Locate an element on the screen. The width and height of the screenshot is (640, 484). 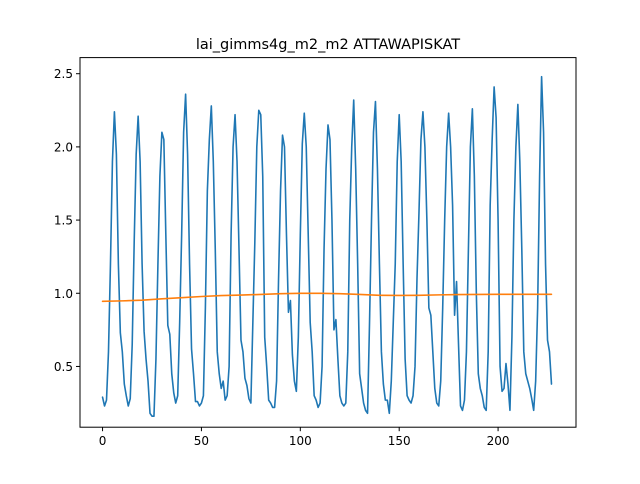
y-tick-label: 0.5 is located at coordinates (63, 367).